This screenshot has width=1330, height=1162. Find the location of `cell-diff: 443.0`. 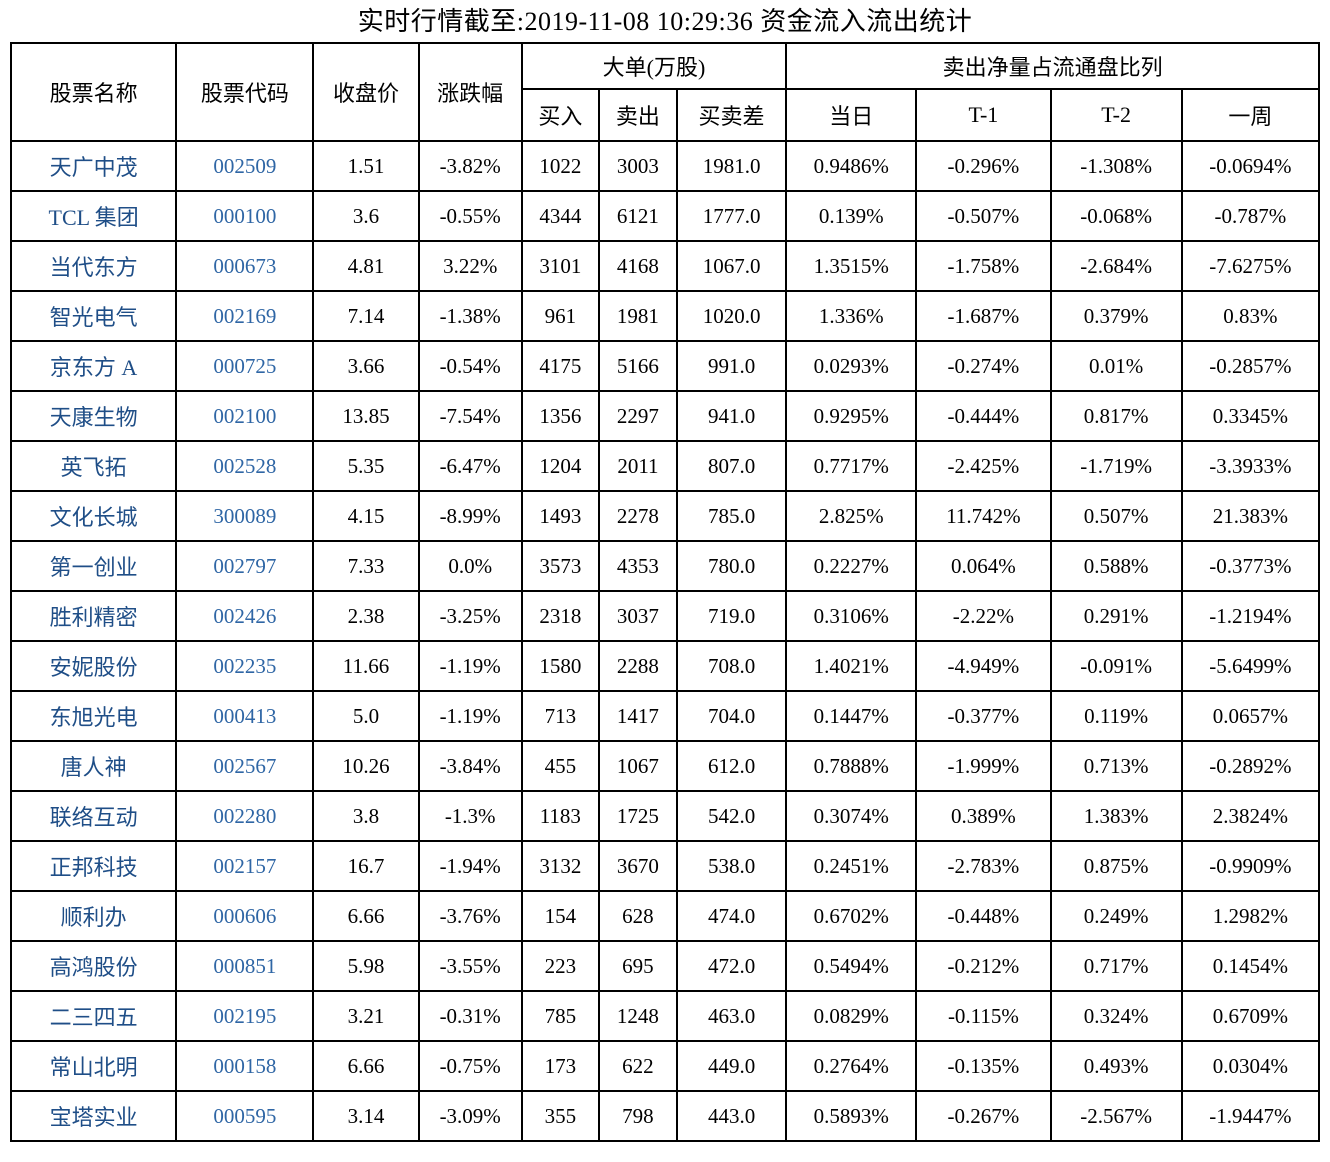

cell-diff: 443.0 is located at coordinates (731, 1116).